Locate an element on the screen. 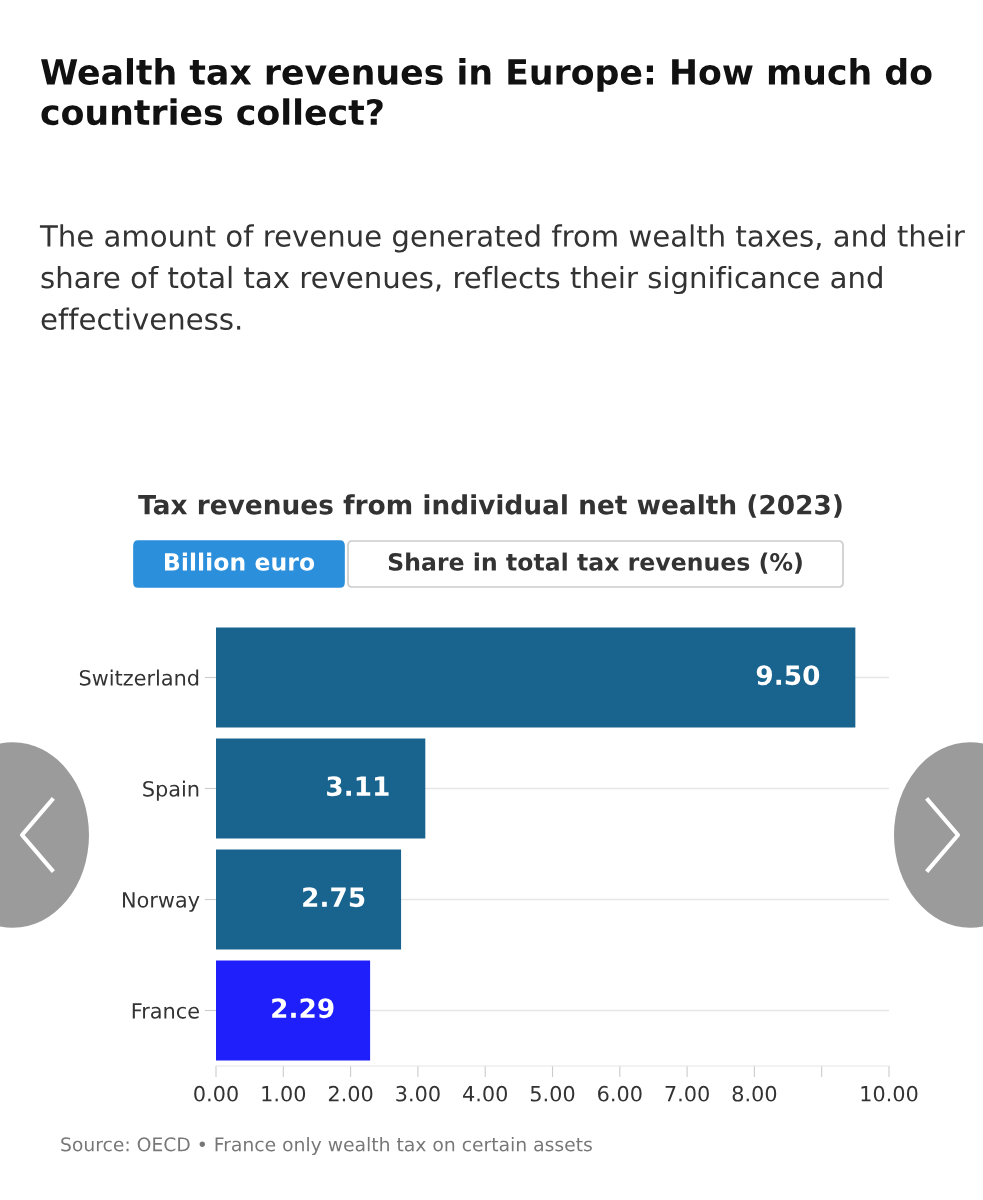 Image resolution: width=983 pixels, height=1200 pixels. text: Share in total tax revenues (%) is located at coordinates (595, 563).